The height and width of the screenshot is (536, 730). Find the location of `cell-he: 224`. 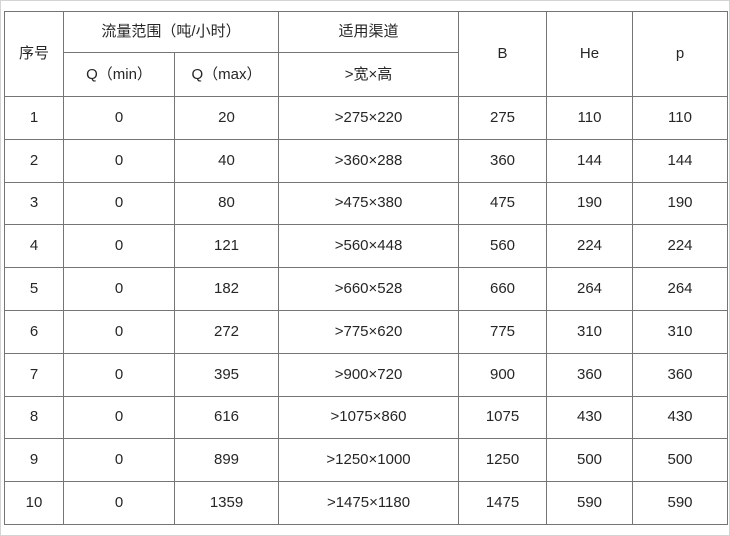

cell-he: 224 is located at coordinates (590, 246).